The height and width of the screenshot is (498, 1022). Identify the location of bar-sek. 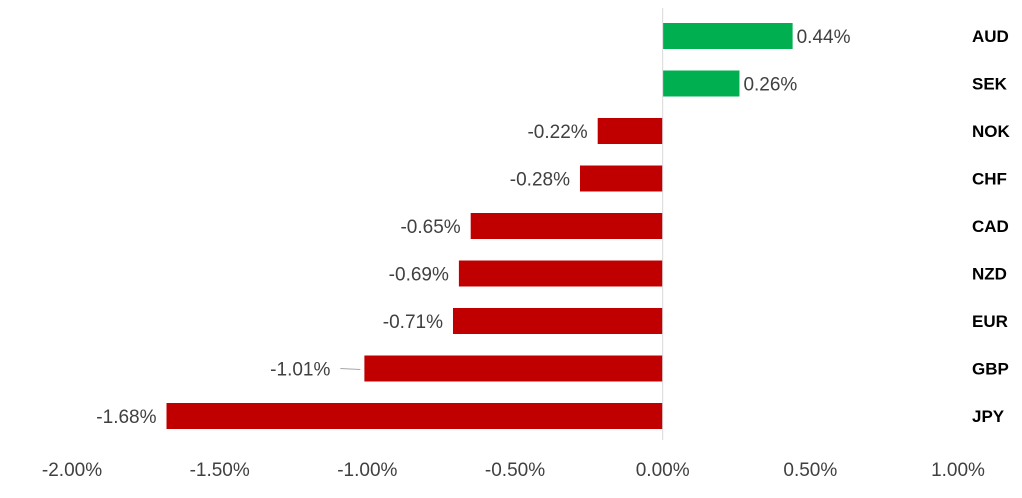
(701, 83).